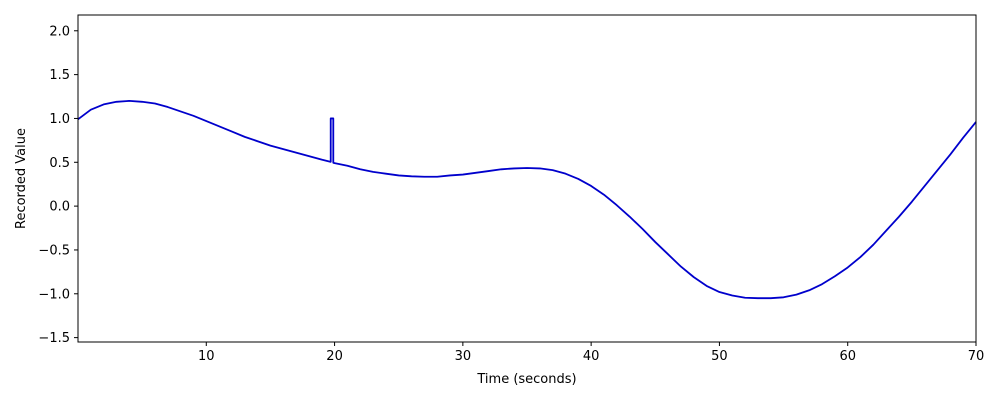 This screenshot has width=1000, height=400. Describe the element at coordinates (847, 356) in the screenshot. I see `x-tick-label: 60` at that location.